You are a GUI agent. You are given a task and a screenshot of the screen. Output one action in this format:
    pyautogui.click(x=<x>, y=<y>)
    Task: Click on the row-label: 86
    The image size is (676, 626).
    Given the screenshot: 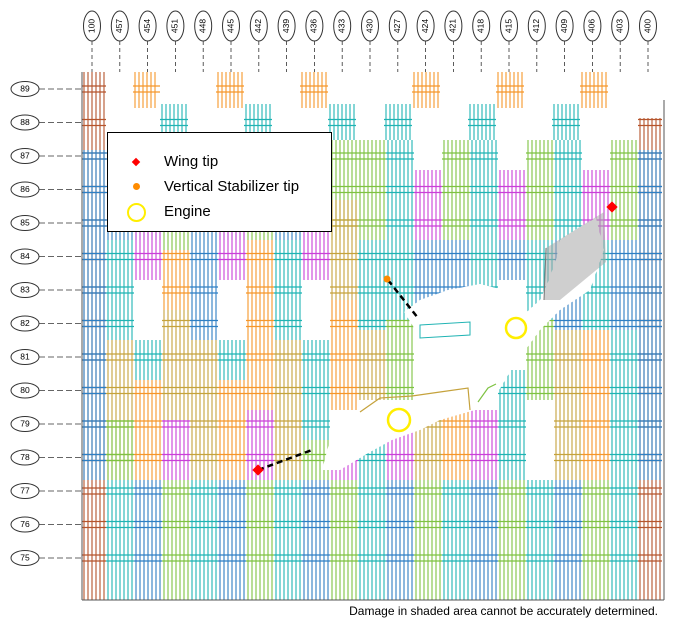 What is the action you would take?
    pyautogui.click(x=25, y=189)
    